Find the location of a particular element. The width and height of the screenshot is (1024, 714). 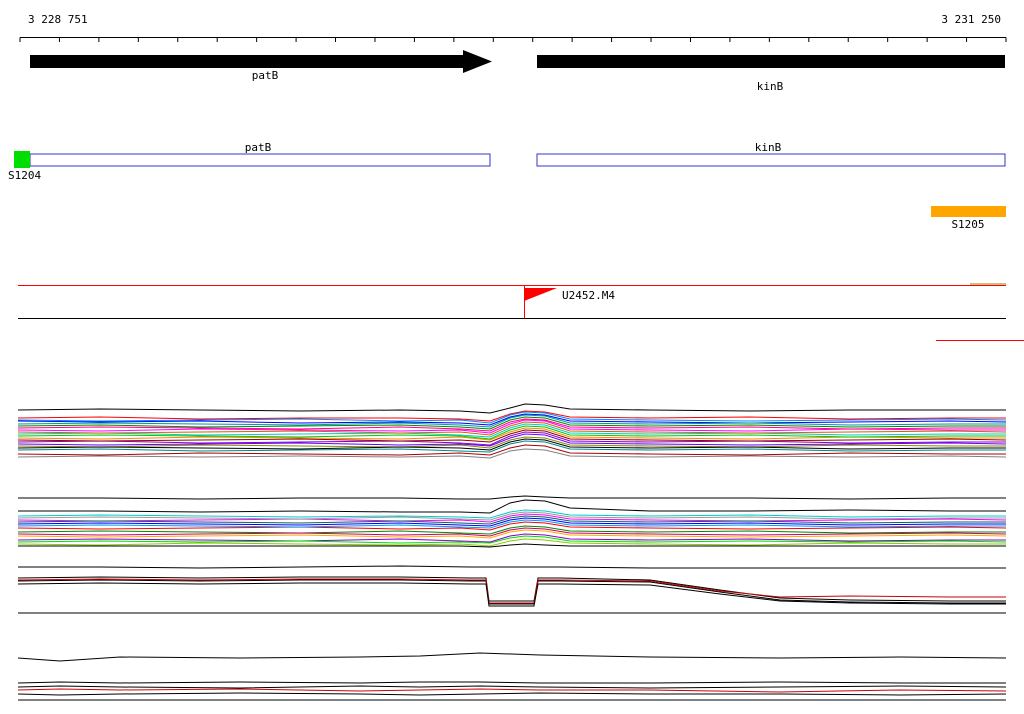

ruler is located at coordinates (513, 39).